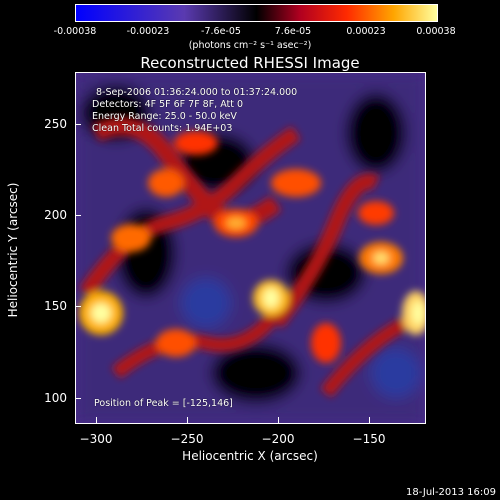 The image size is (500, 500). I want to click on colorbar-tick: -7.6e-05, so click(221, 31).